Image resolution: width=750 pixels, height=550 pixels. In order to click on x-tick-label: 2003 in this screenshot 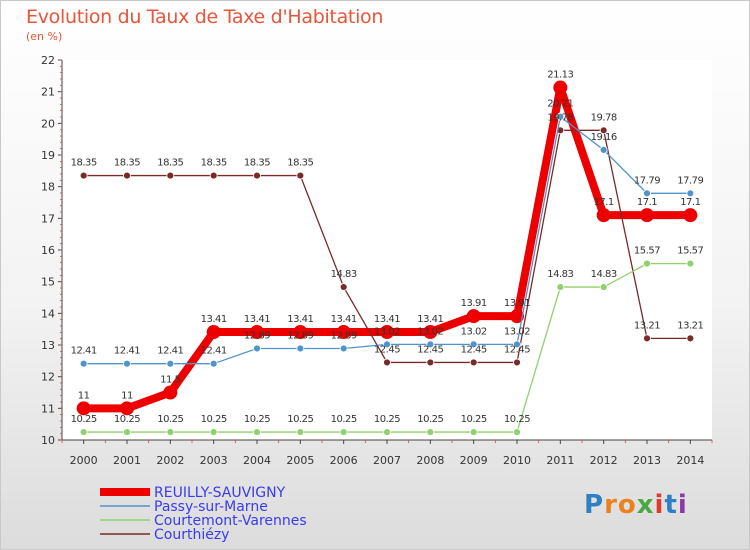, I will do `click(214, 460)`.